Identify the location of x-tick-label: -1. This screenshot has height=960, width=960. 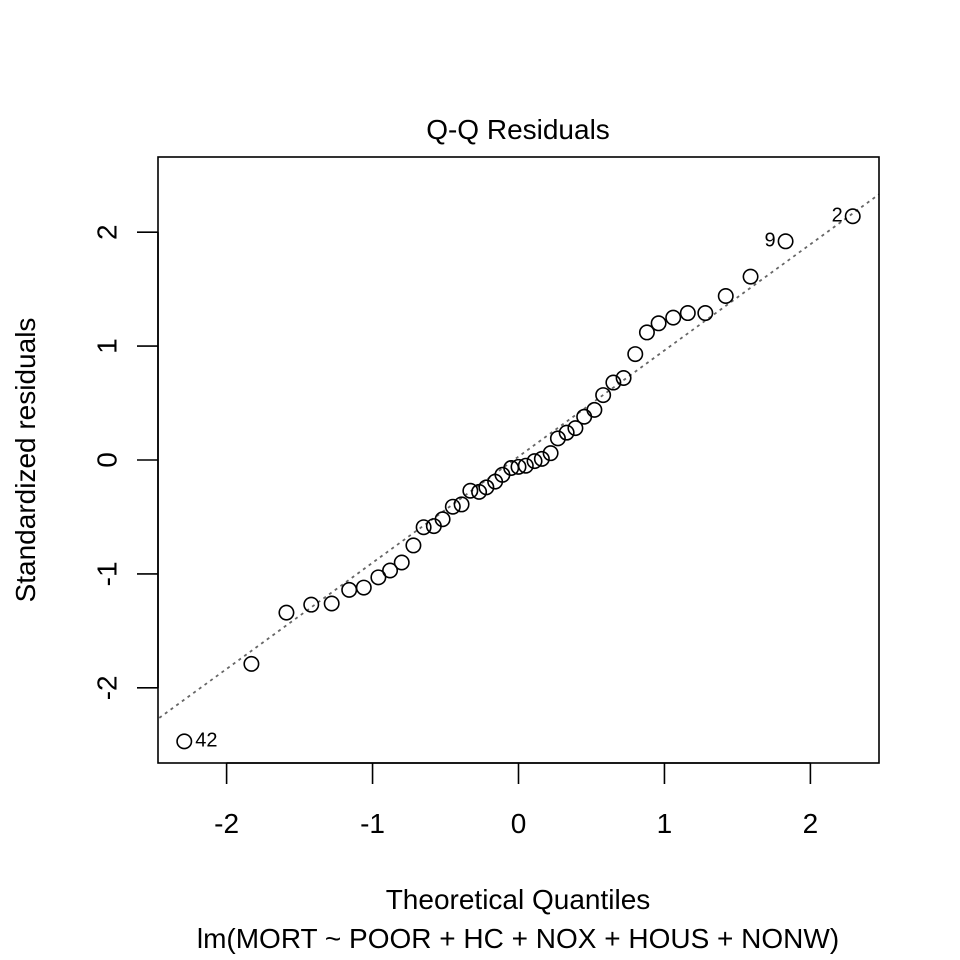
(372, 823).